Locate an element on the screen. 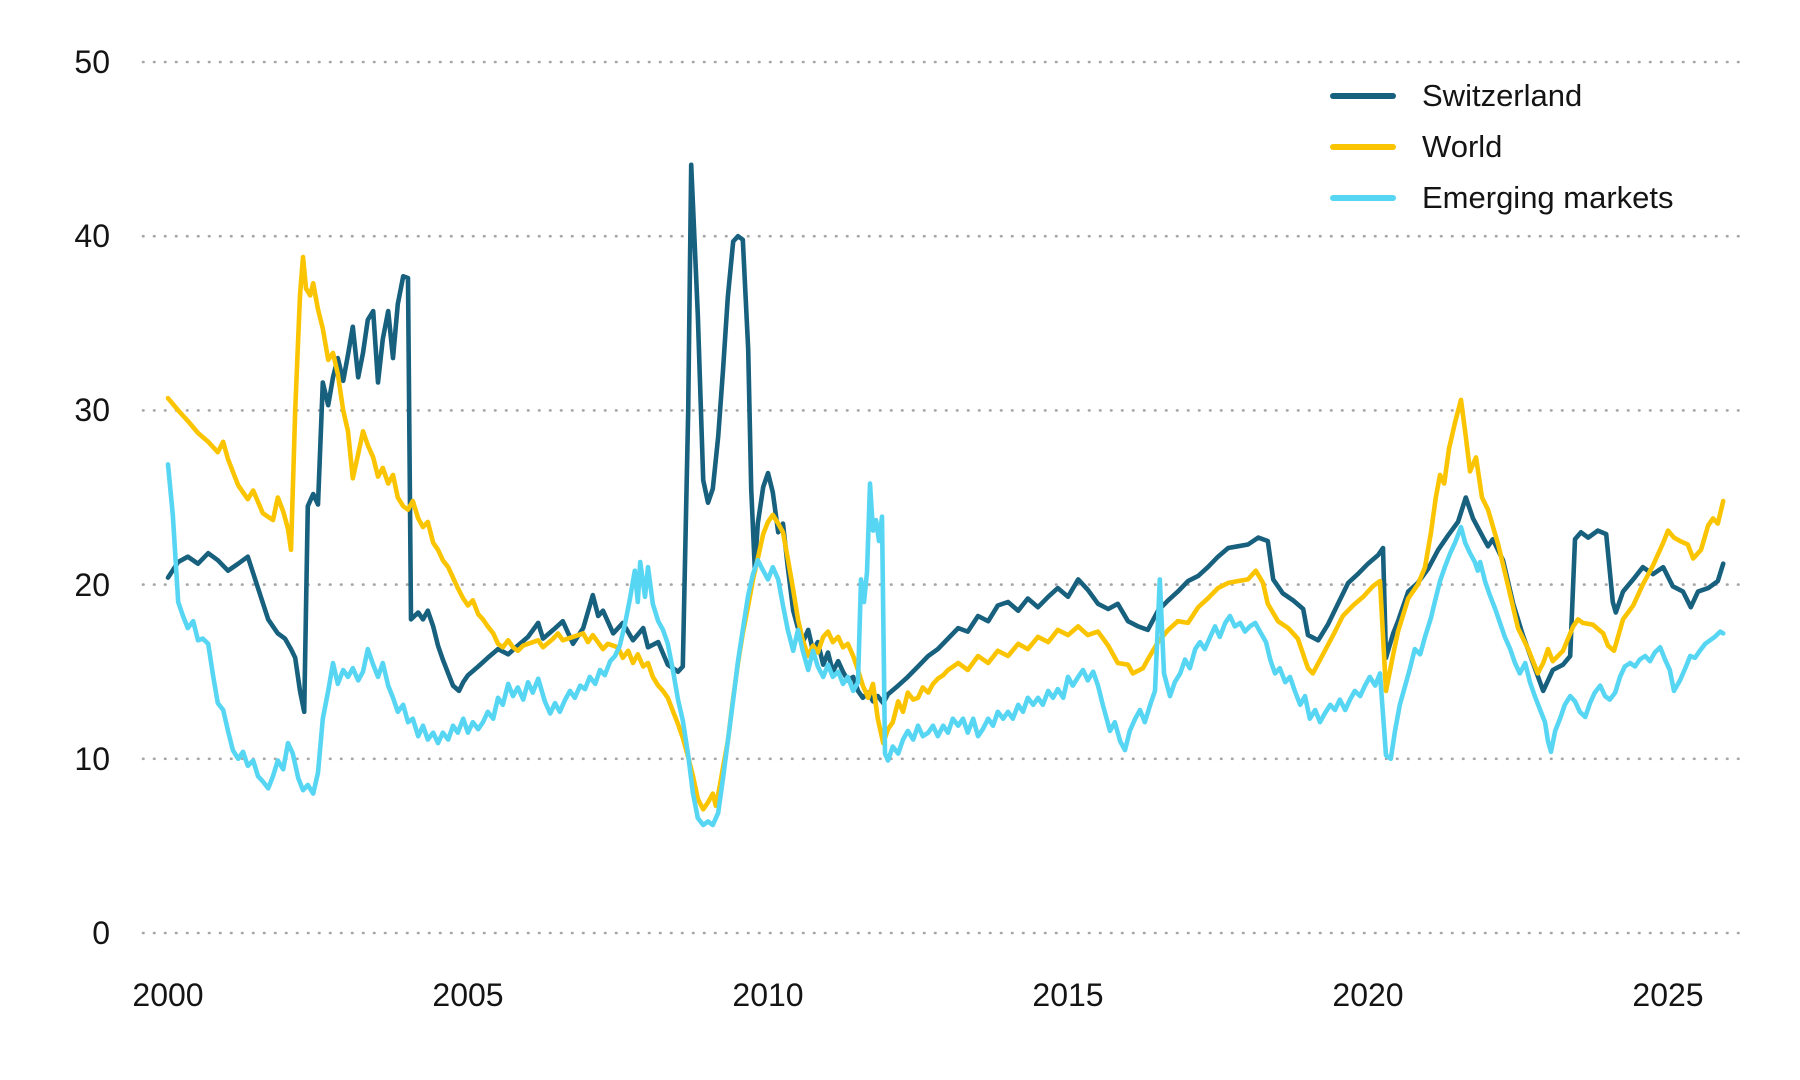 The width and height of the screenshot is (1800, 1080). legend-item-switzerland: Switzerland is located at coordinates (1502, 96).